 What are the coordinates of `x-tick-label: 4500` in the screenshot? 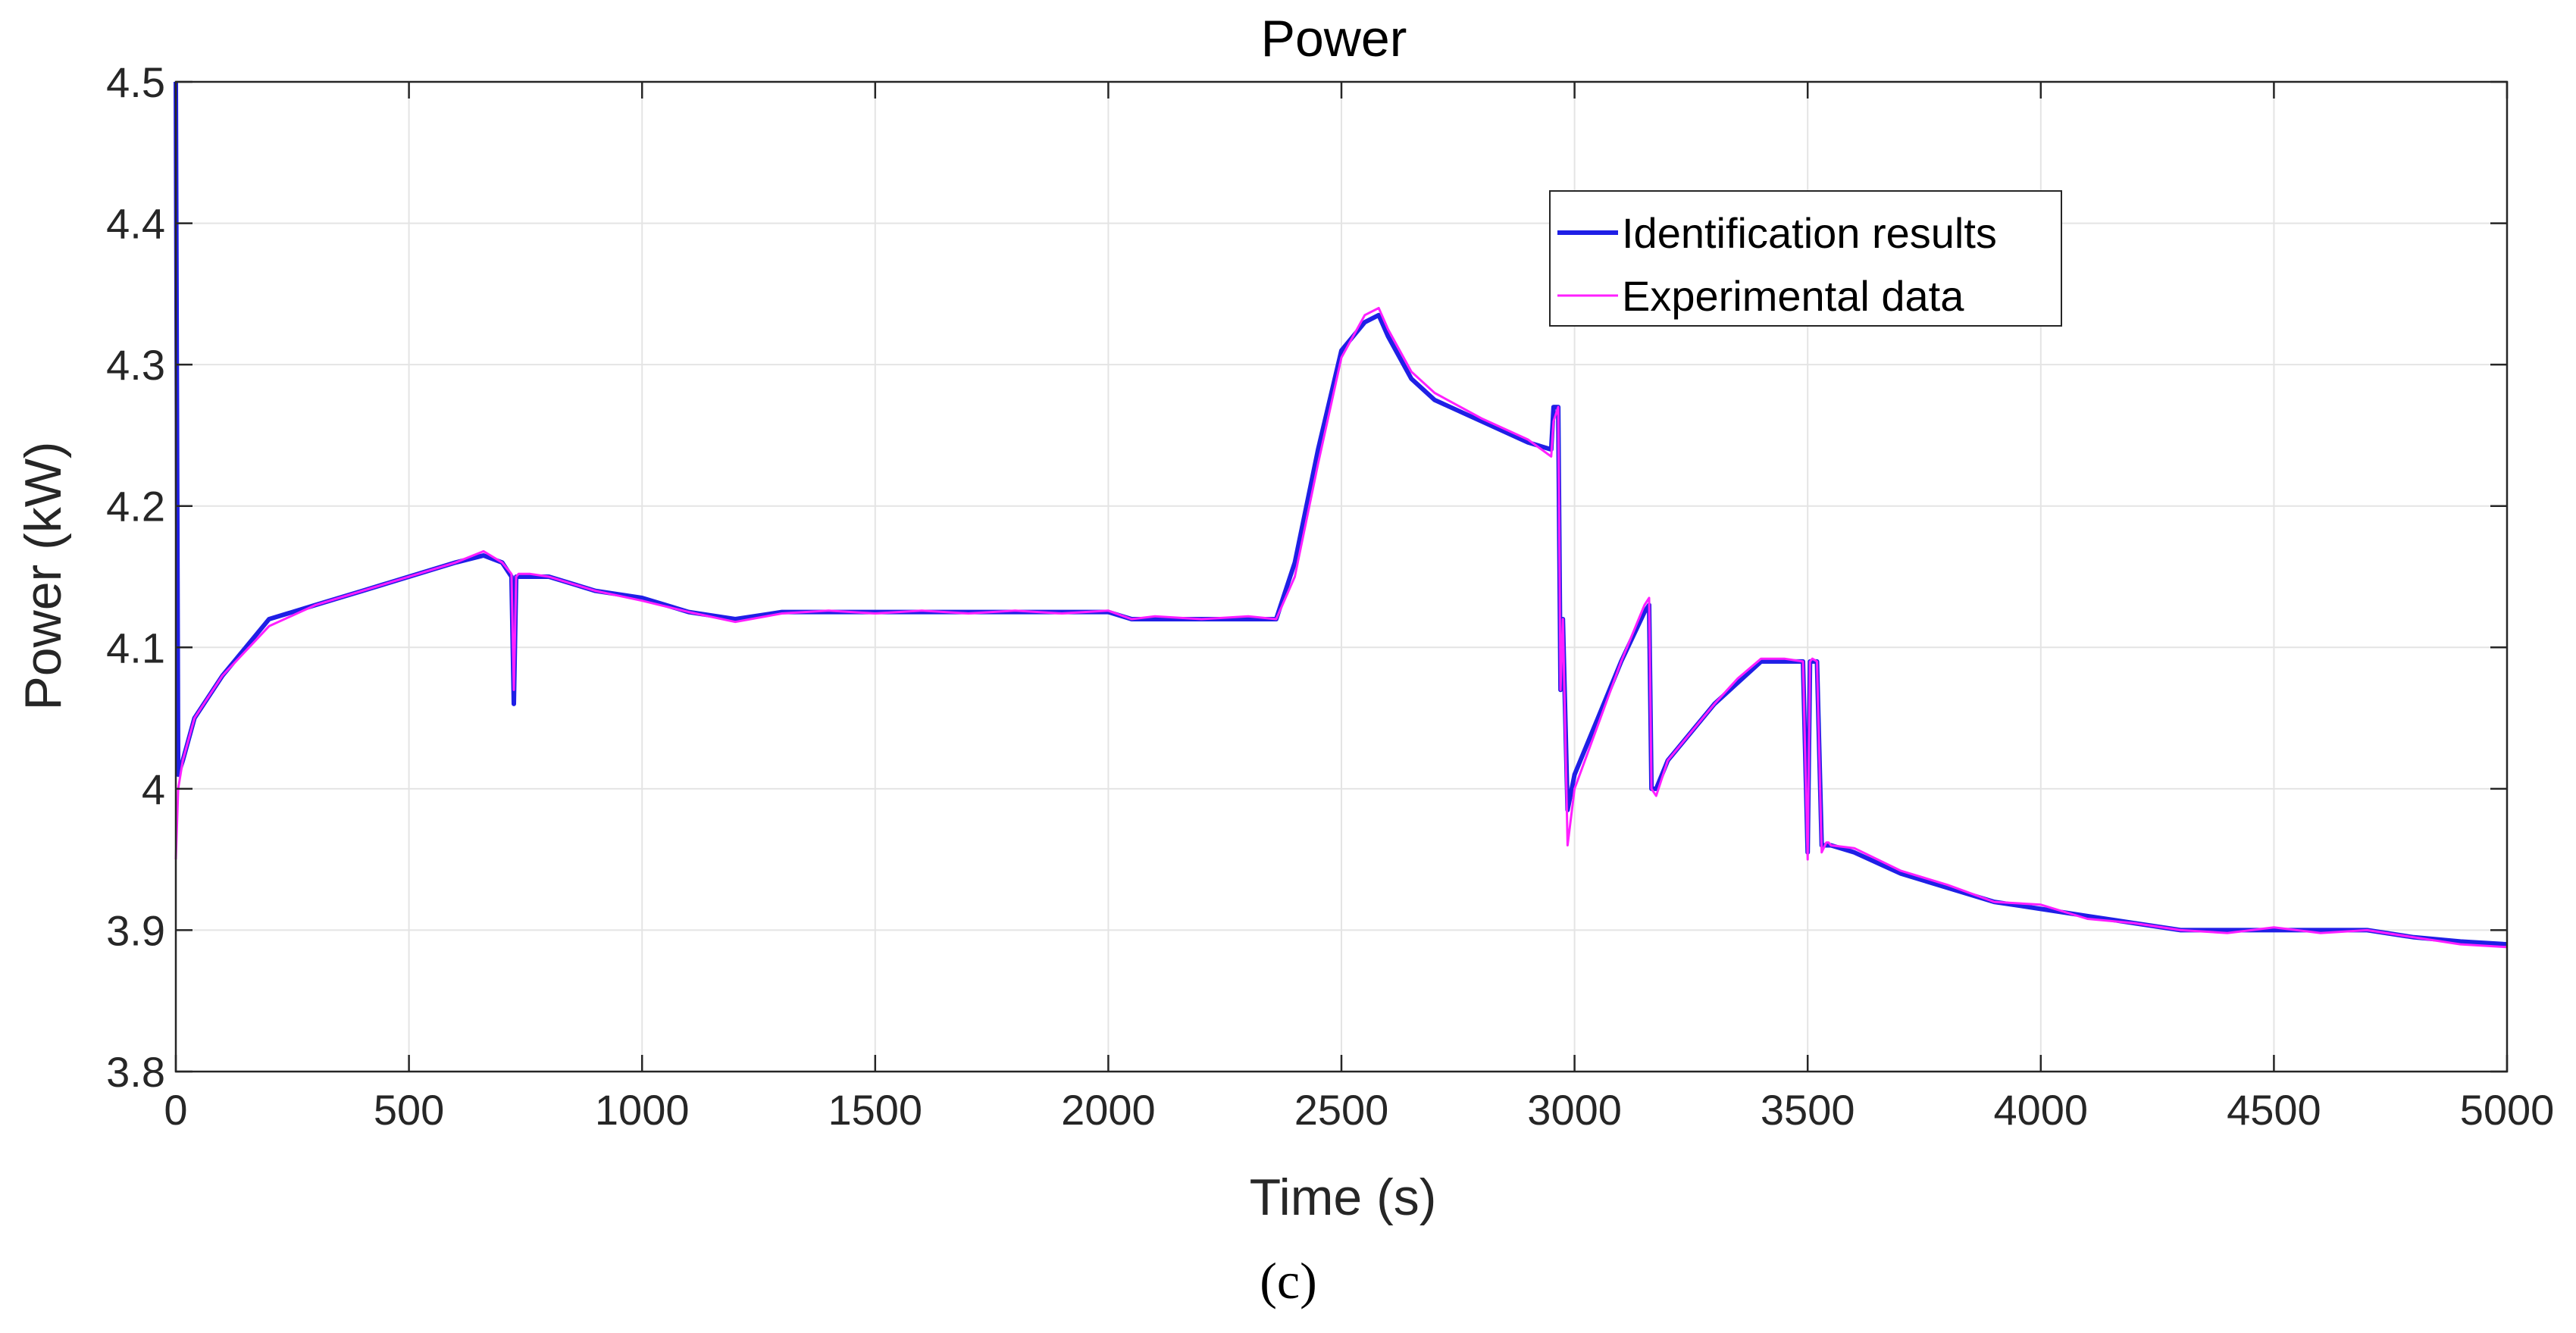 It's located at (2274, 1110).